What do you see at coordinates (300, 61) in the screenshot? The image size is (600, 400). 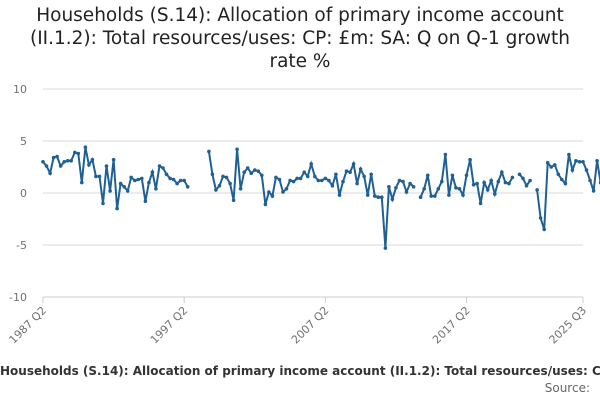 I see `chart-title-line-3: rate %` at bounding box center [300, 61].